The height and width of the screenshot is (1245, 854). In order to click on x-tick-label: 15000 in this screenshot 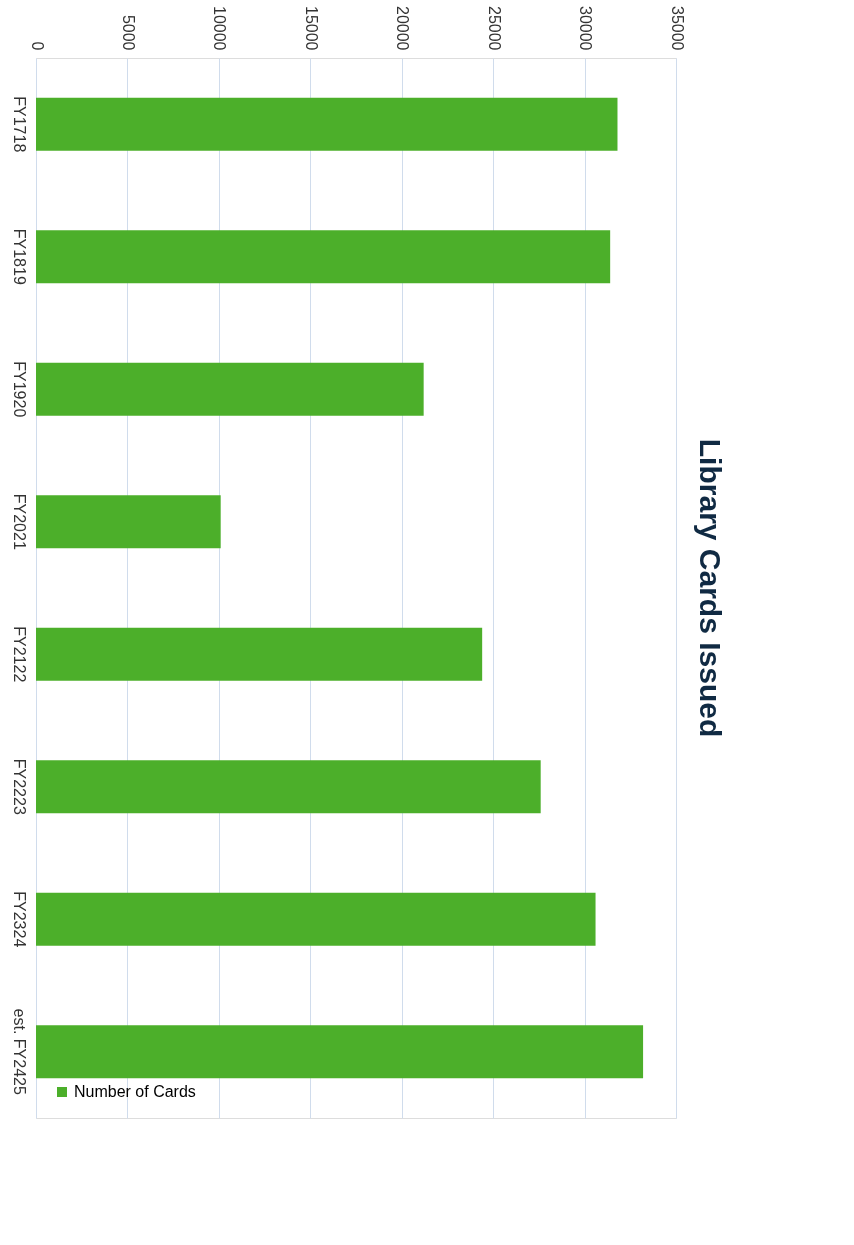, I will do `click(311, 28)`.